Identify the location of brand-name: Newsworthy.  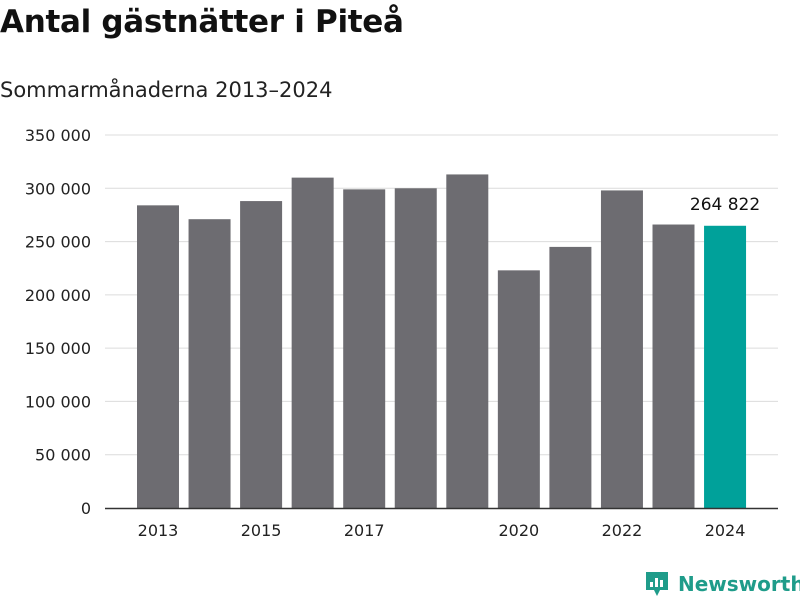
(739, 584).